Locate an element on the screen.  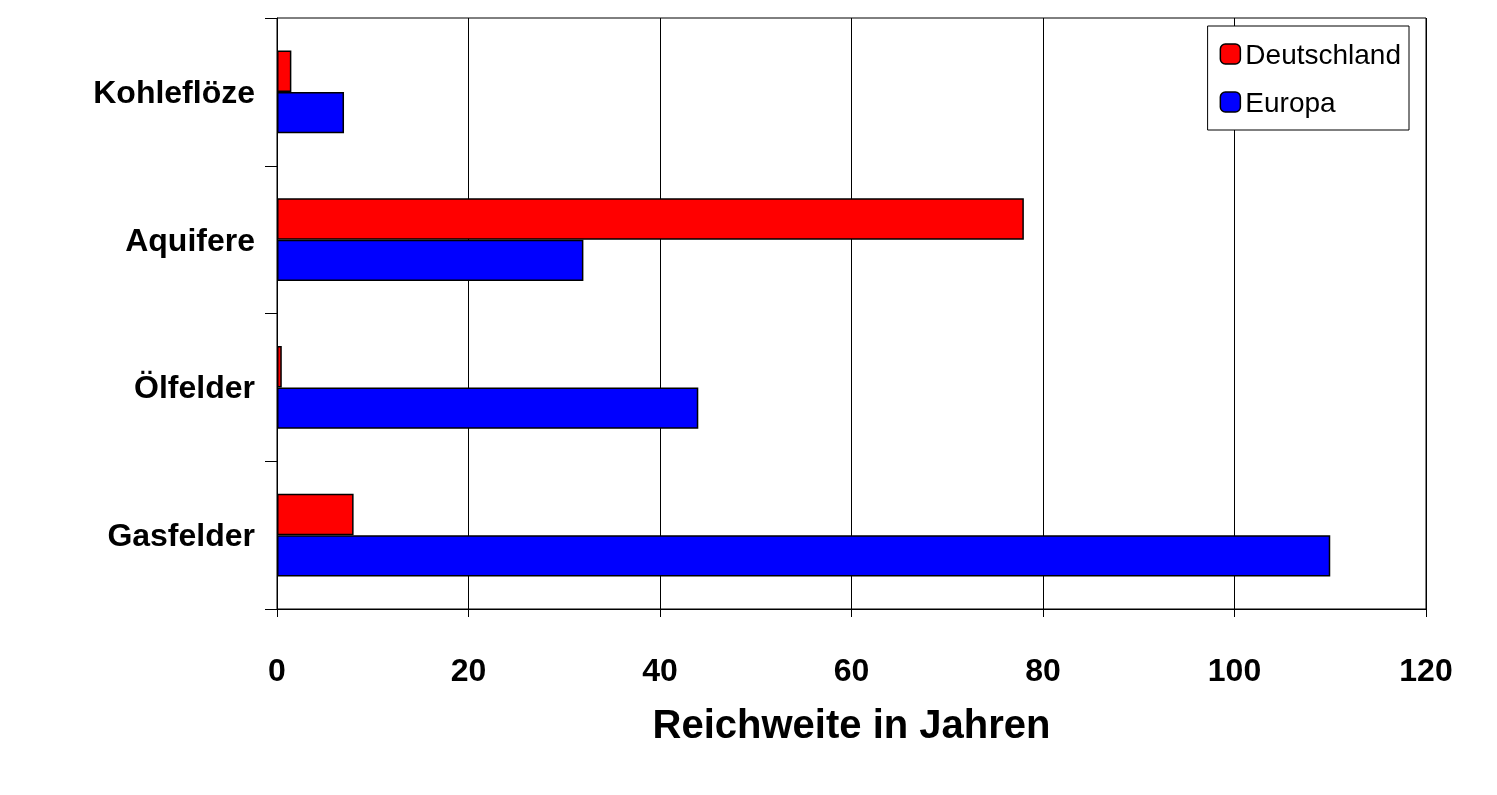
x-tick-label: 40 is located at coordinates (660, 670).